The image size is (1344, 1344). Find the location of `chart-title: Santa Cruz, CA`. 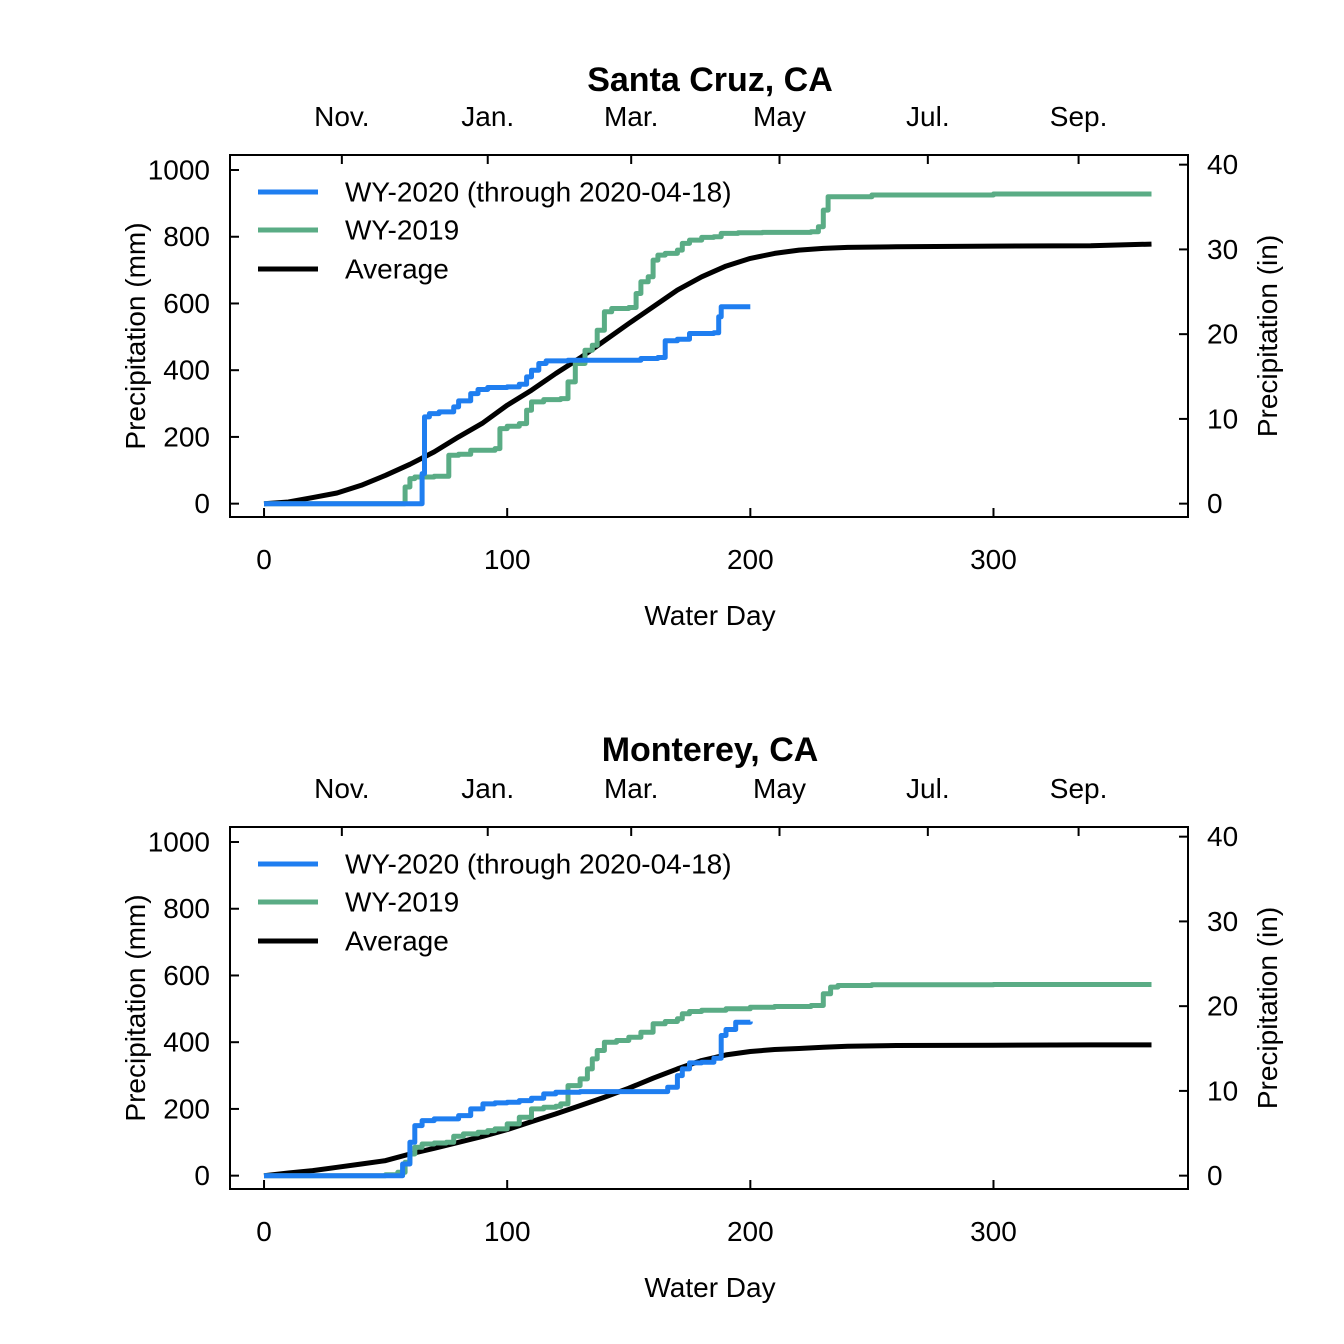

chart-title: Santa Cruz, CA is located at coordinates (710, 80).